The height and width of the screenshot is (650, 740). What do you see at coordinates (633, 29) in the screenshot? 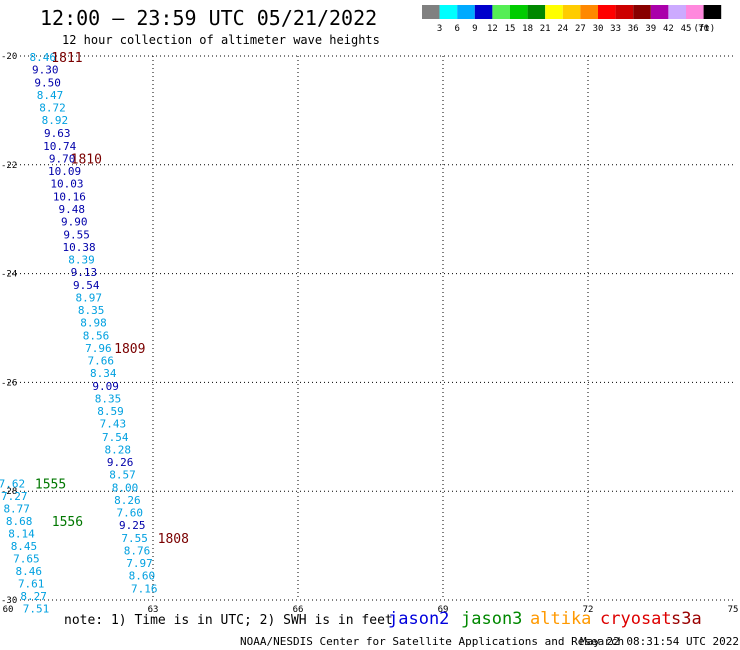
I see `legend-label: 36` at bounding box center [633, 29].